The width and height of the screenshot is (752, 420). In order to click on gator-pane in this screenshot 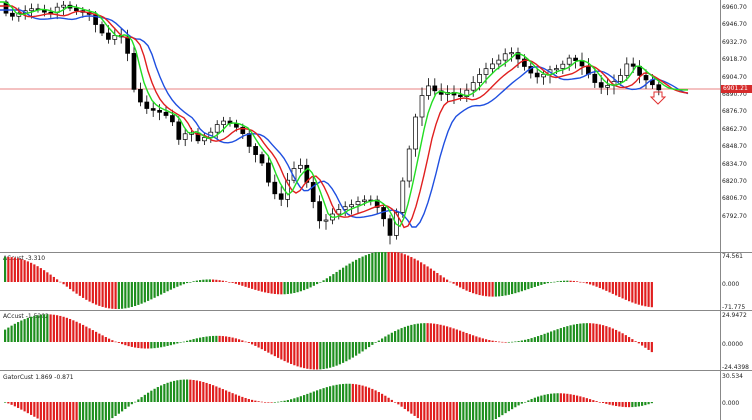, I will do `click(360, 395)`.